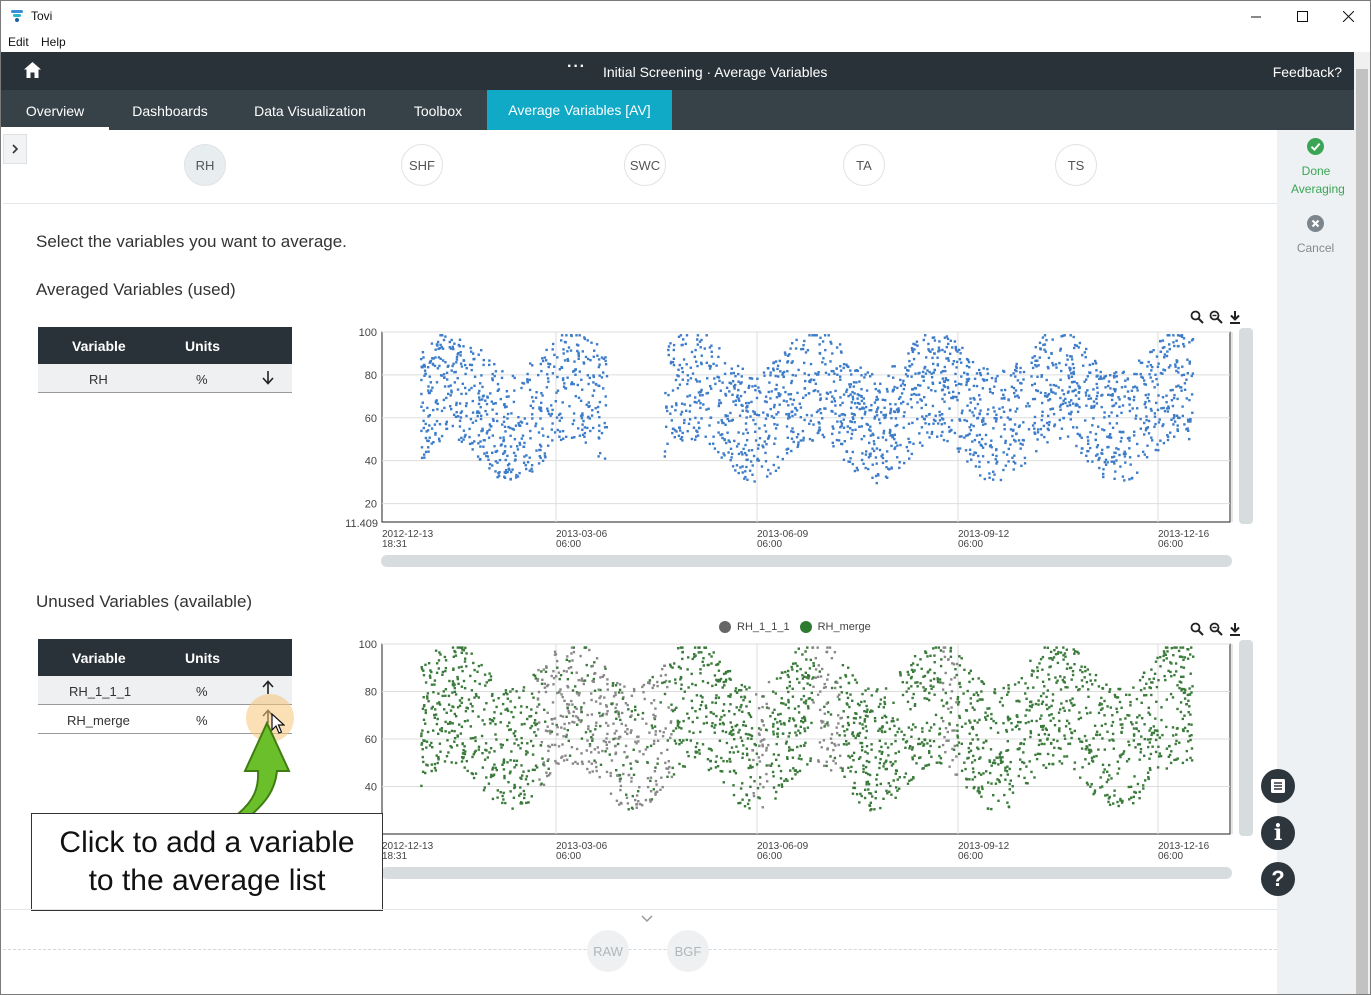  Describe the element at coordinates (1362, 523) in the screenshot. I see `vertical-scrollbar` at that location.